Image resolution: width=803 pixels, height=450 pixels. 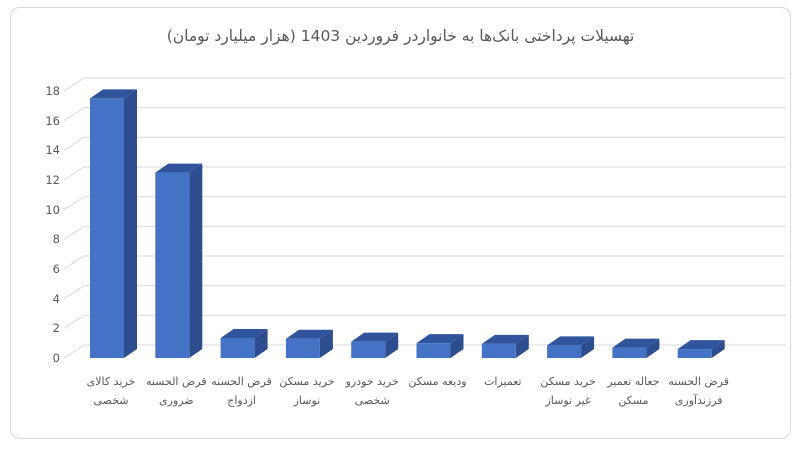 What do you see at coordinates (56, 358) in the screenshot?
I see `y-axis-tick-label: 0` at bounding box center [56, 358].